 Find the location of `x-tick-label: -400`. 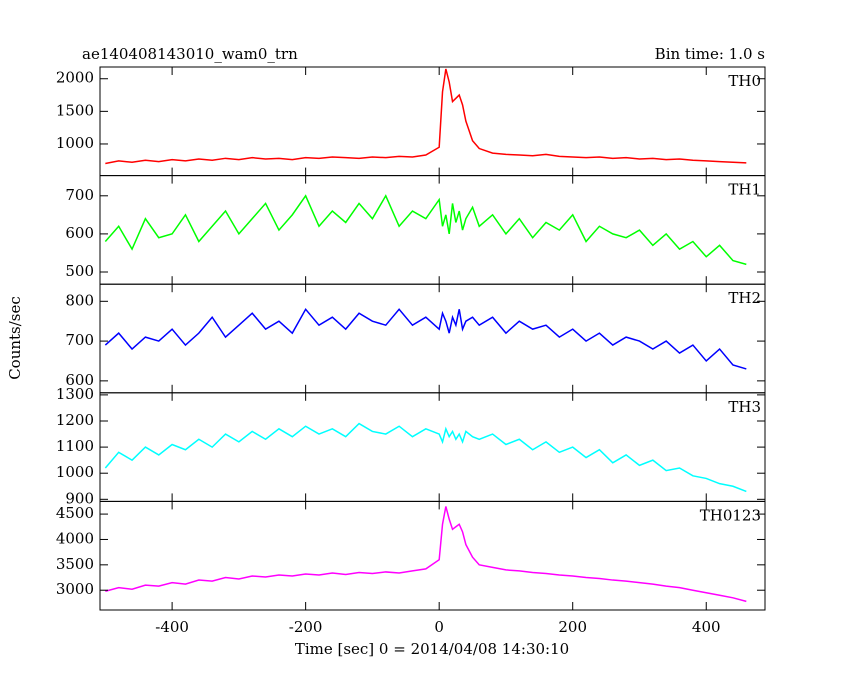

x-tick-label: -400 is located at coordinates (172, 627).